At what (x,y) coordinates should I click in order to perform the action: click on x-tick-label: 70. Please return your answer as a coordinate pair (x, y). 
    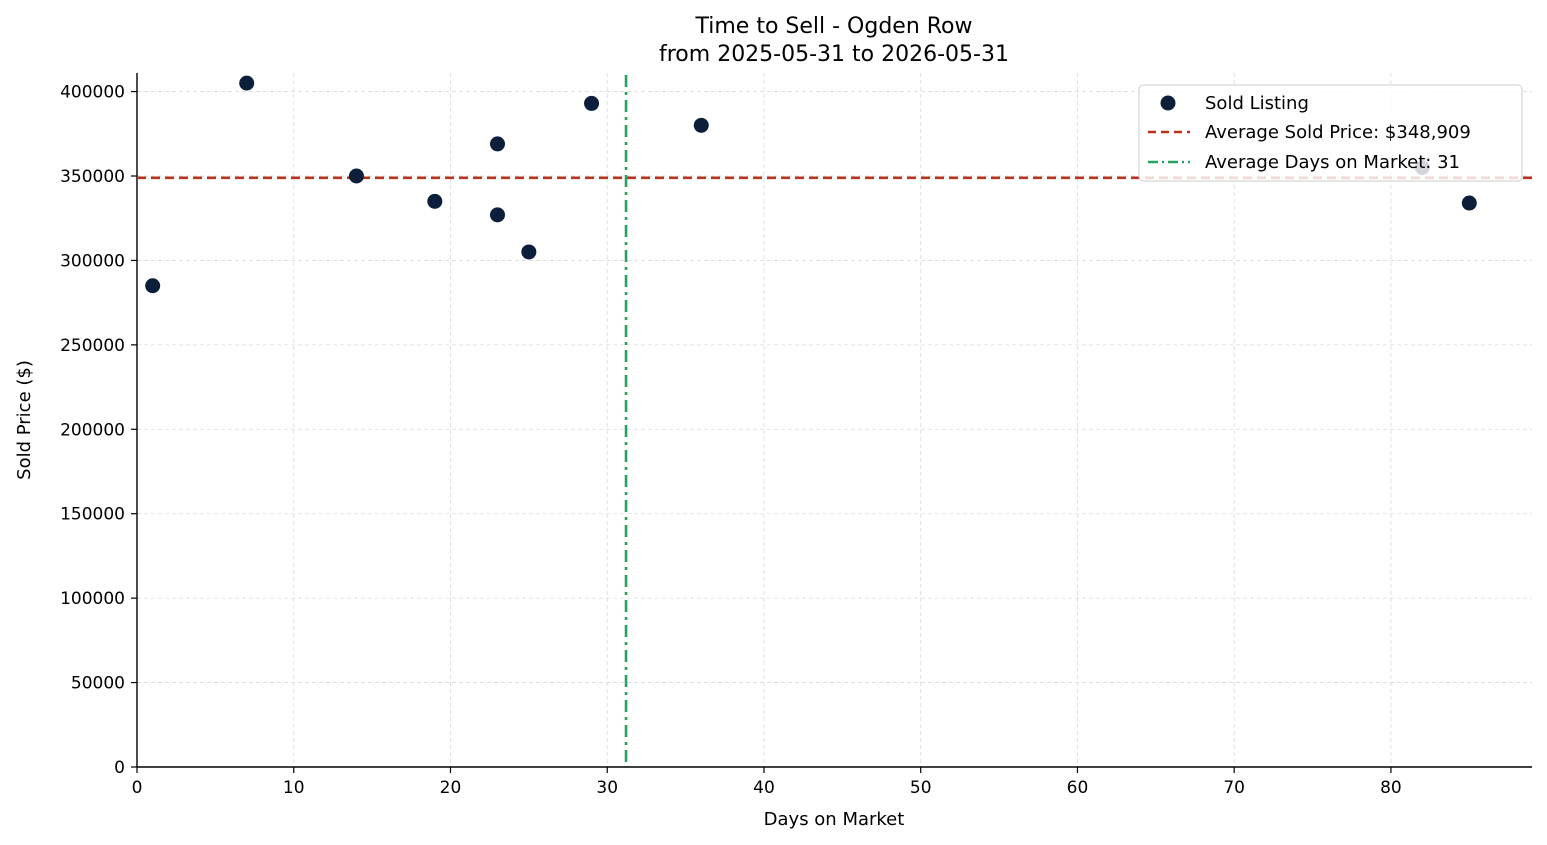
    Looking at the image, I should click on (1234, 788).